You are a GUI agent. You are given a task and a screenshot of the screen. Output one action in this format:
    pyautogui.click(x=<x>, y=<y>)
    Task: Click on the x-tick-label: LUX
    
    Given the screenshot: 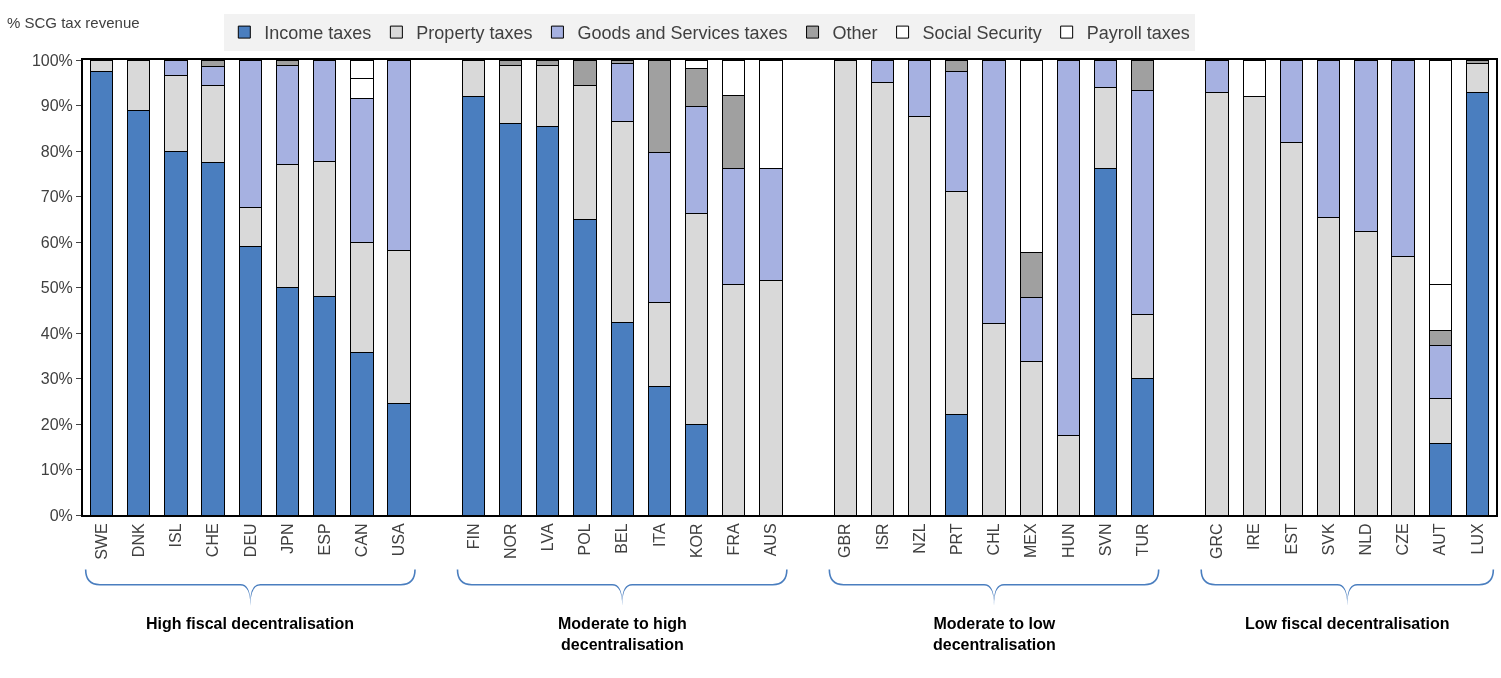 What is the action you would take?
    pyautogui.click(x=1477, y=539)
    